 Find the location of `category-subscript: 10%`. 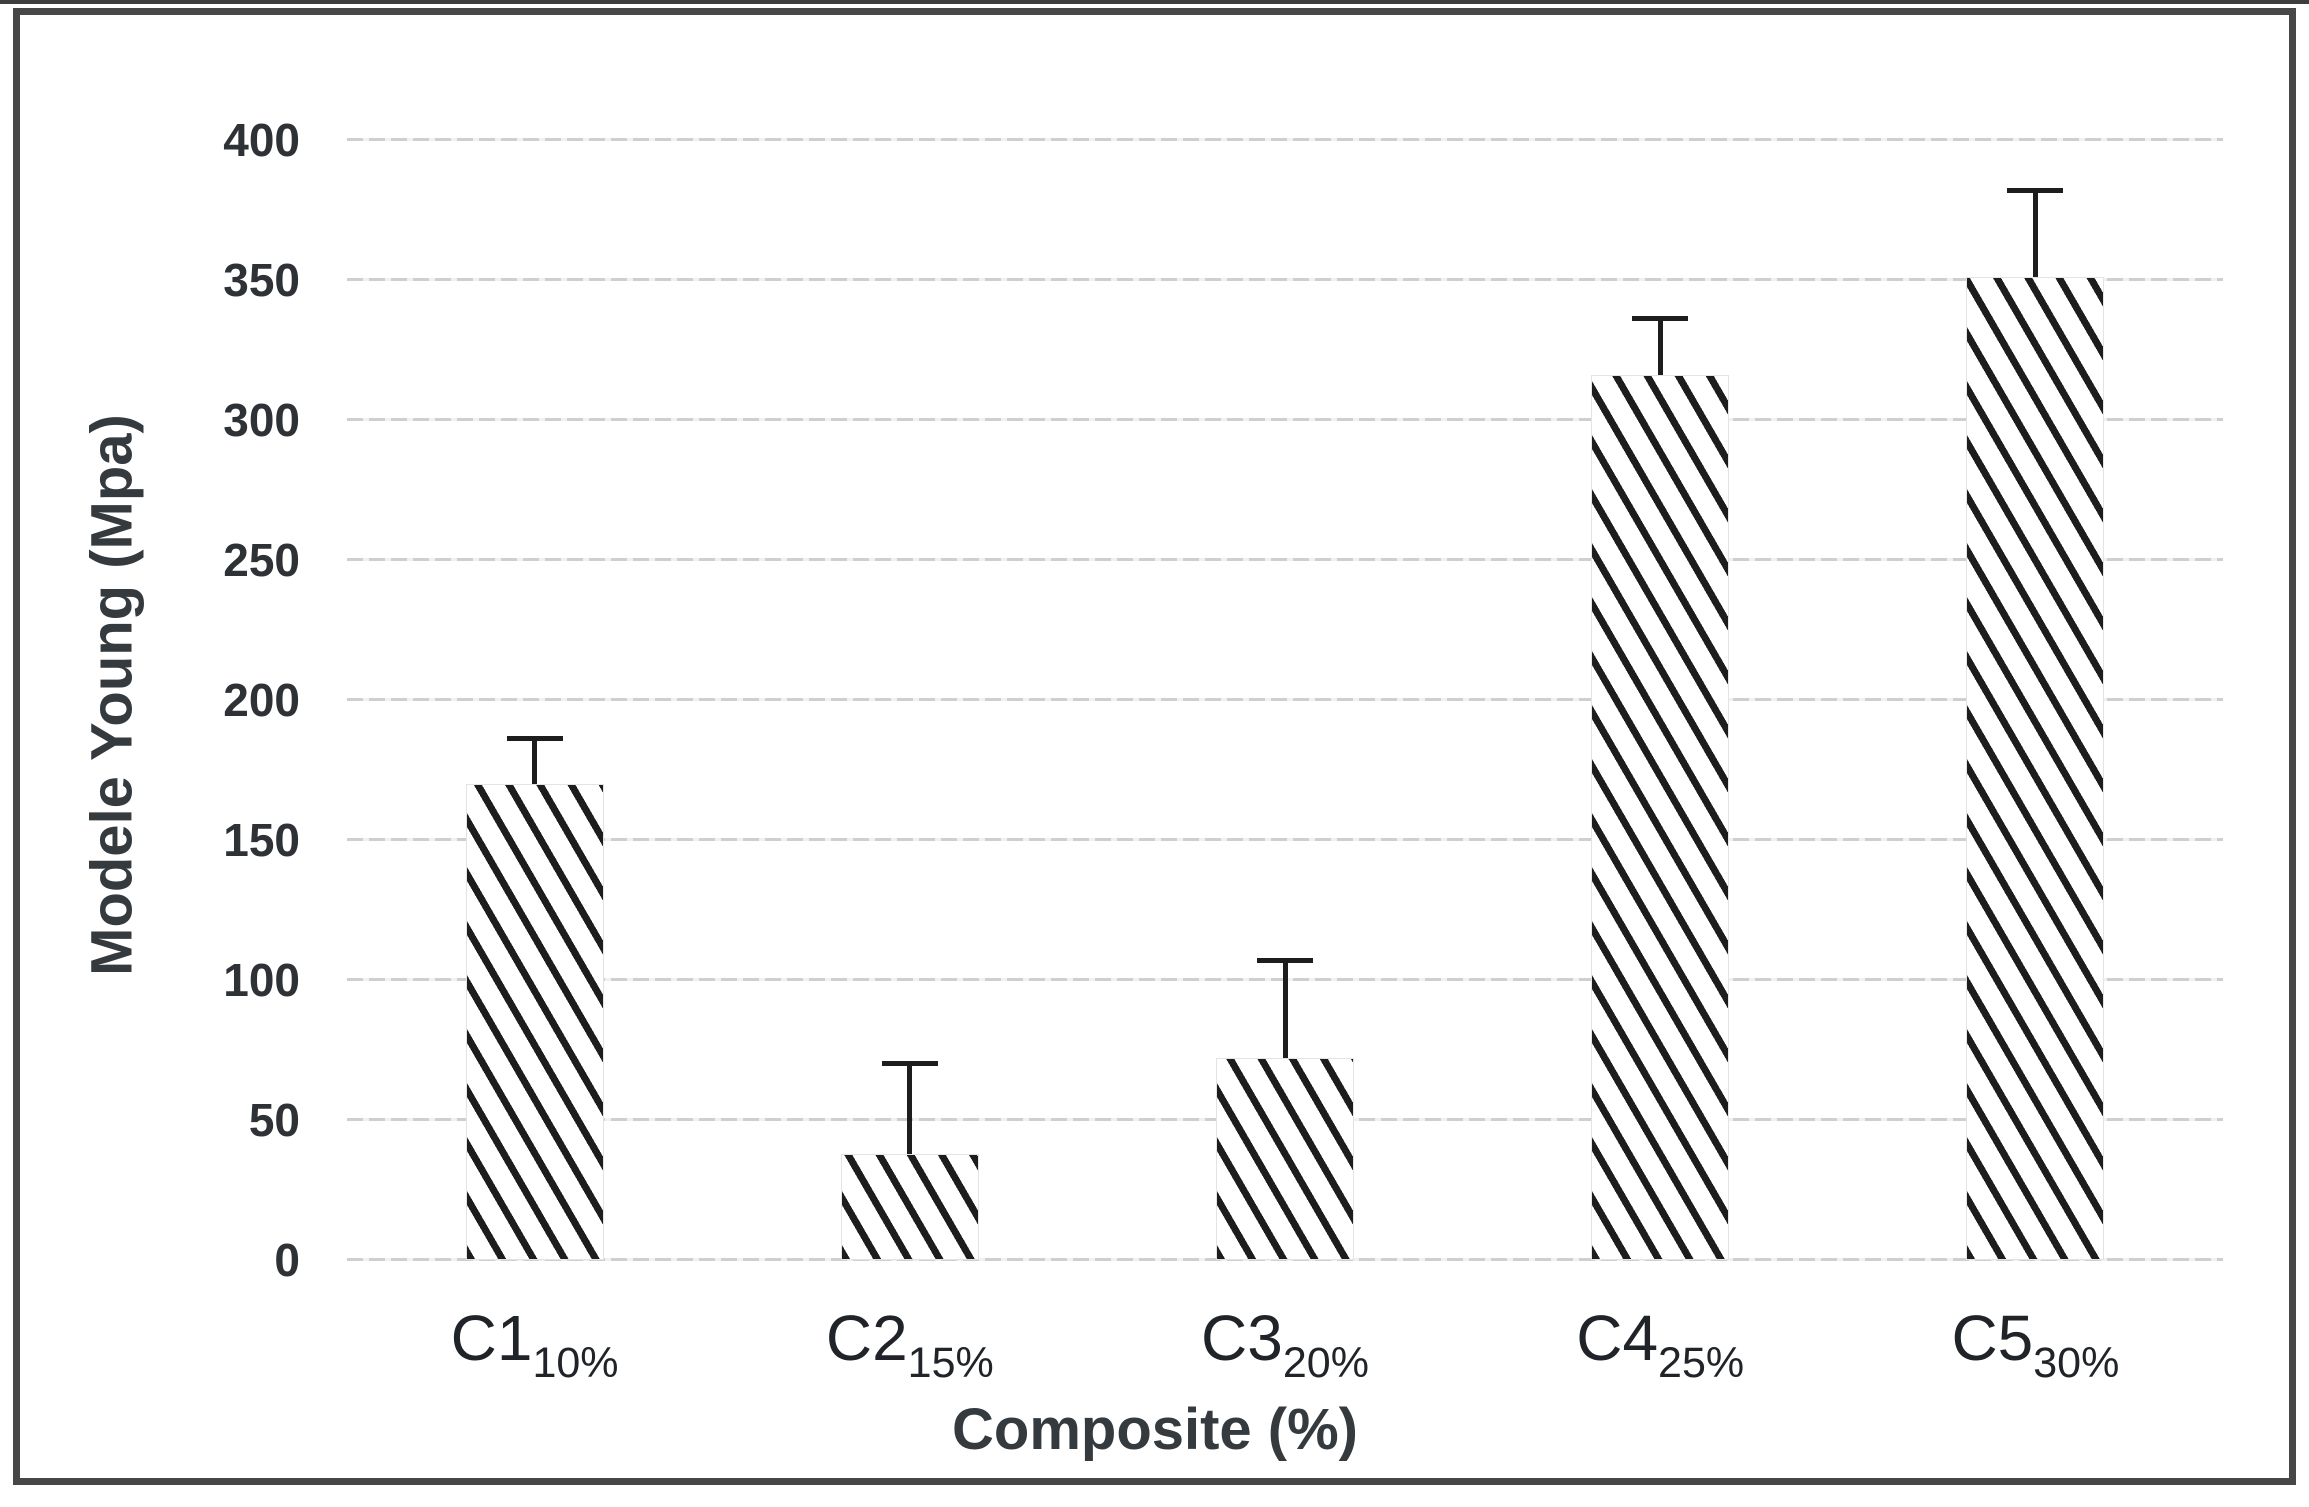

category-subscript: 10% is located at coordinates (575, 1363).